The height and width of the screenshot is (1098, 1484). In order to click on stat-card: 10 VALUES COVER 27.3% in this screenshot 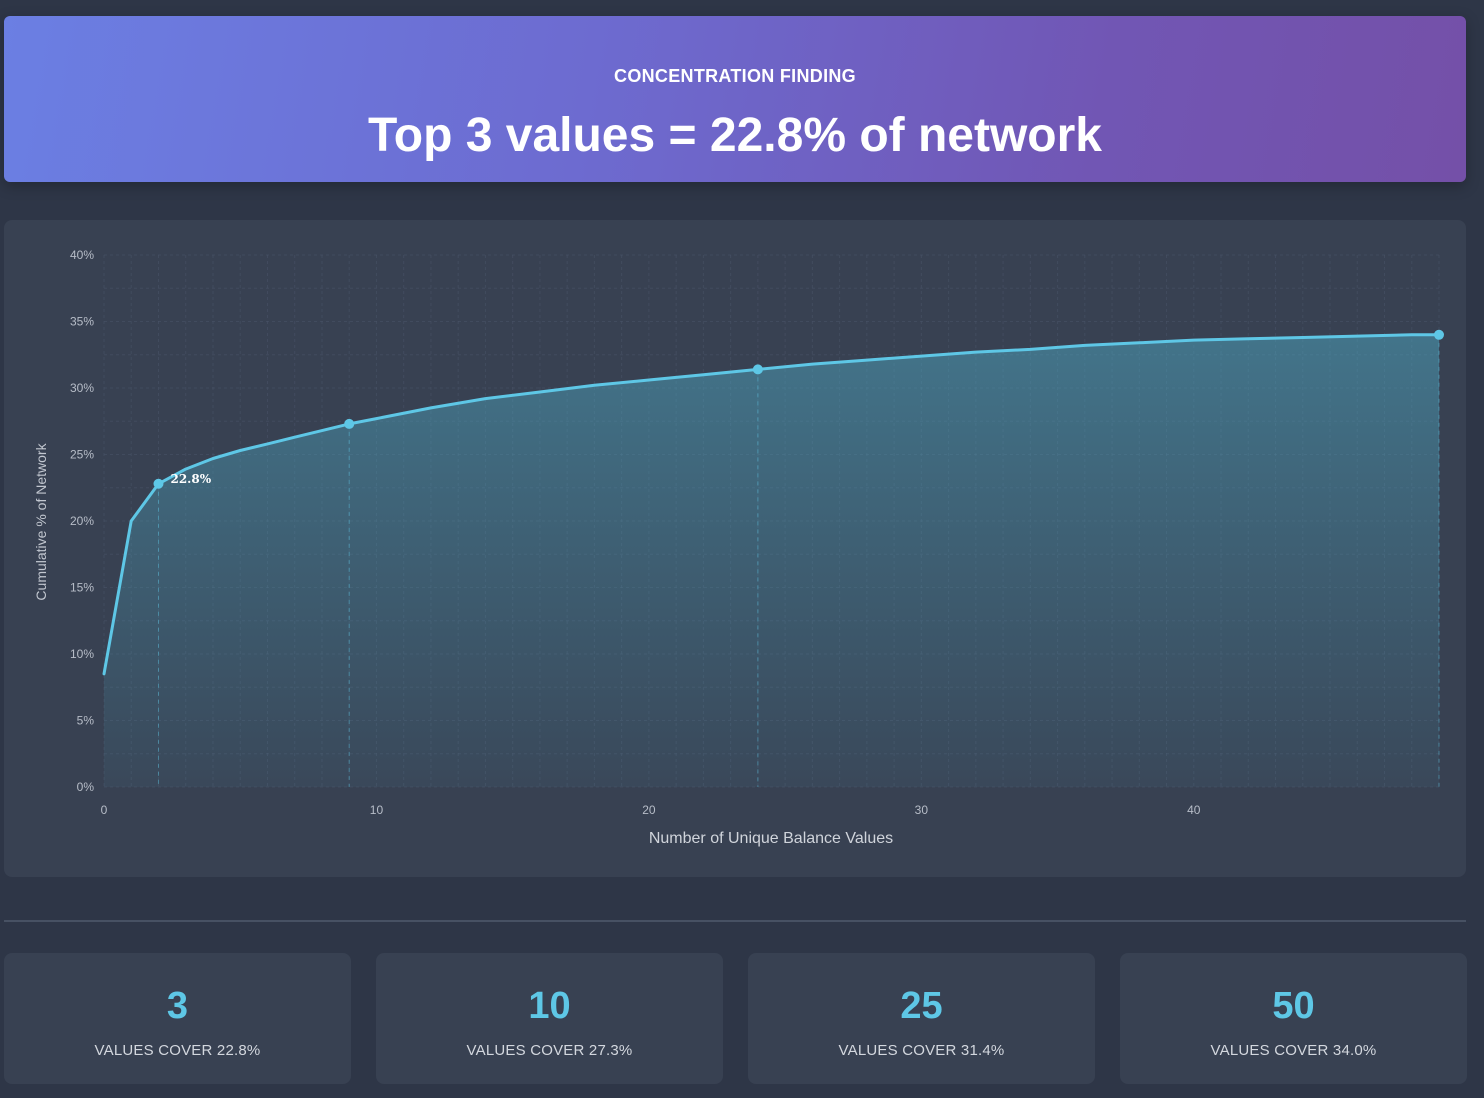, I will do `click(549, 1018)`.